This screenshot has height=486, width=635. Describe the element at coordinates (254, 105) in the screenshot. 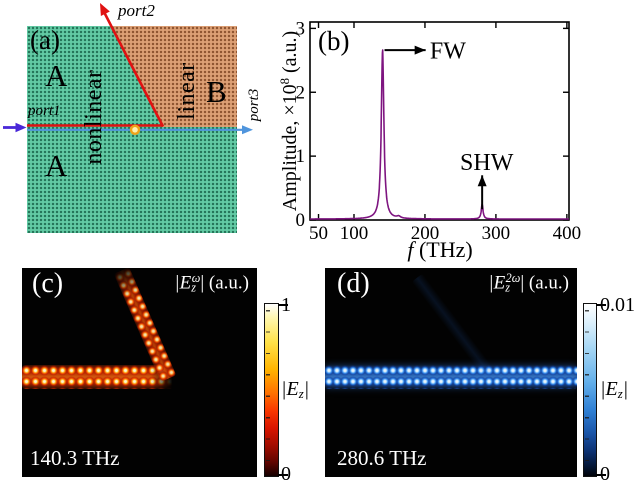

I see `port3-label: port3` at that location.